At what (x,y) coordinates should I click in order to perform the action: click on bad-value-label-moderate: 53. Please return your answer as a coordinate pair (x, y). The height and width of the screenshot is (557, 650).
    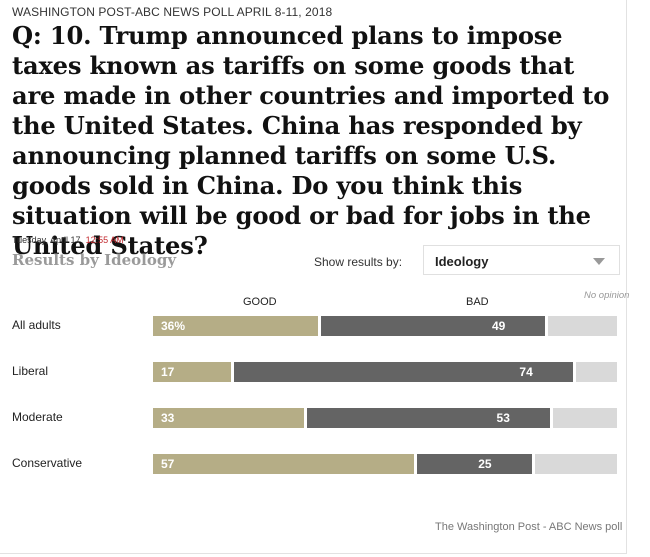
    Looking at the image, I should click on (503, 418).